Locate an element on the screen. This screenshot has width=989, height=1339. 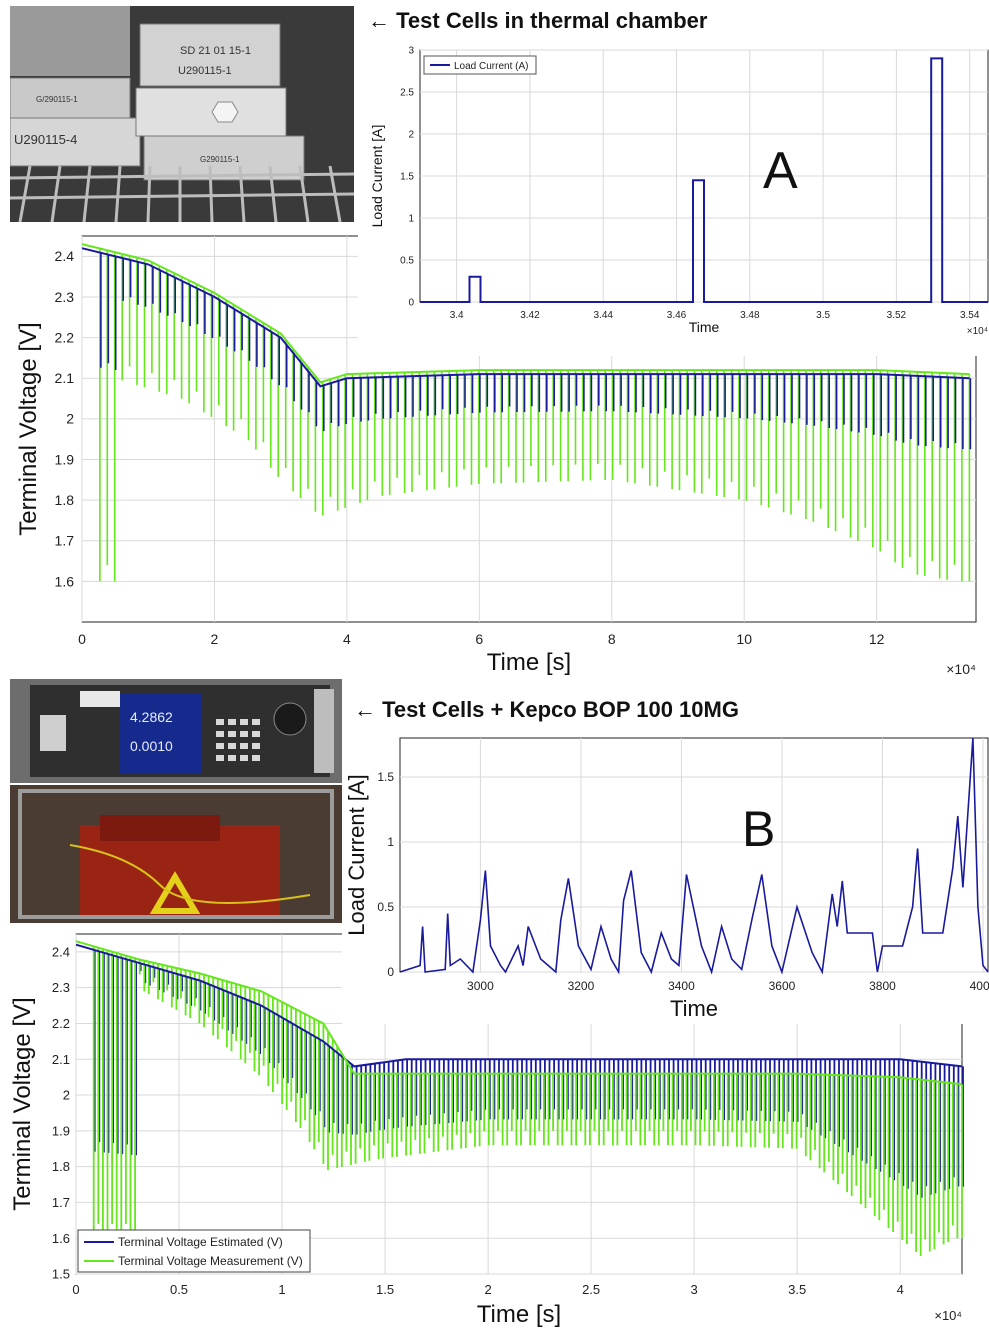
legend: Load Current (A) is located at coordinates (480, 65).